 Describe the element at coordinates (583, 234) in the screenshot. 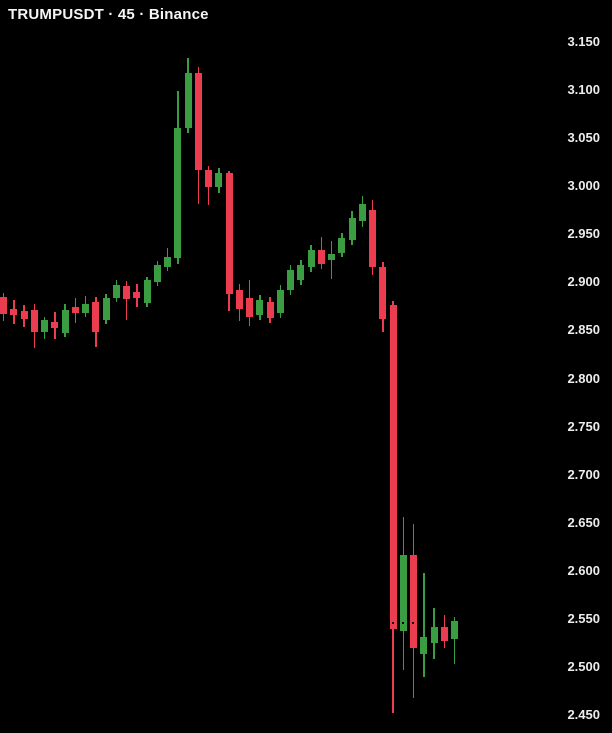

I see `price-axis-label: 2.950` at that location.